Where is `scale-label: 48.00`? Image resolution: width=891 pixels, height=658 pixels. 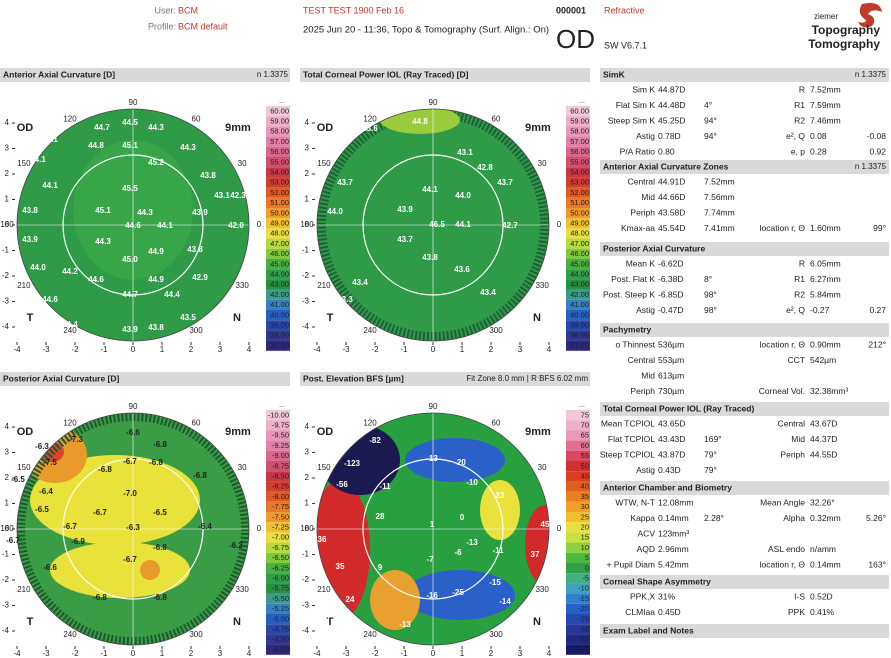 scale-label: 48.00 is located at coordinates (279, 233).